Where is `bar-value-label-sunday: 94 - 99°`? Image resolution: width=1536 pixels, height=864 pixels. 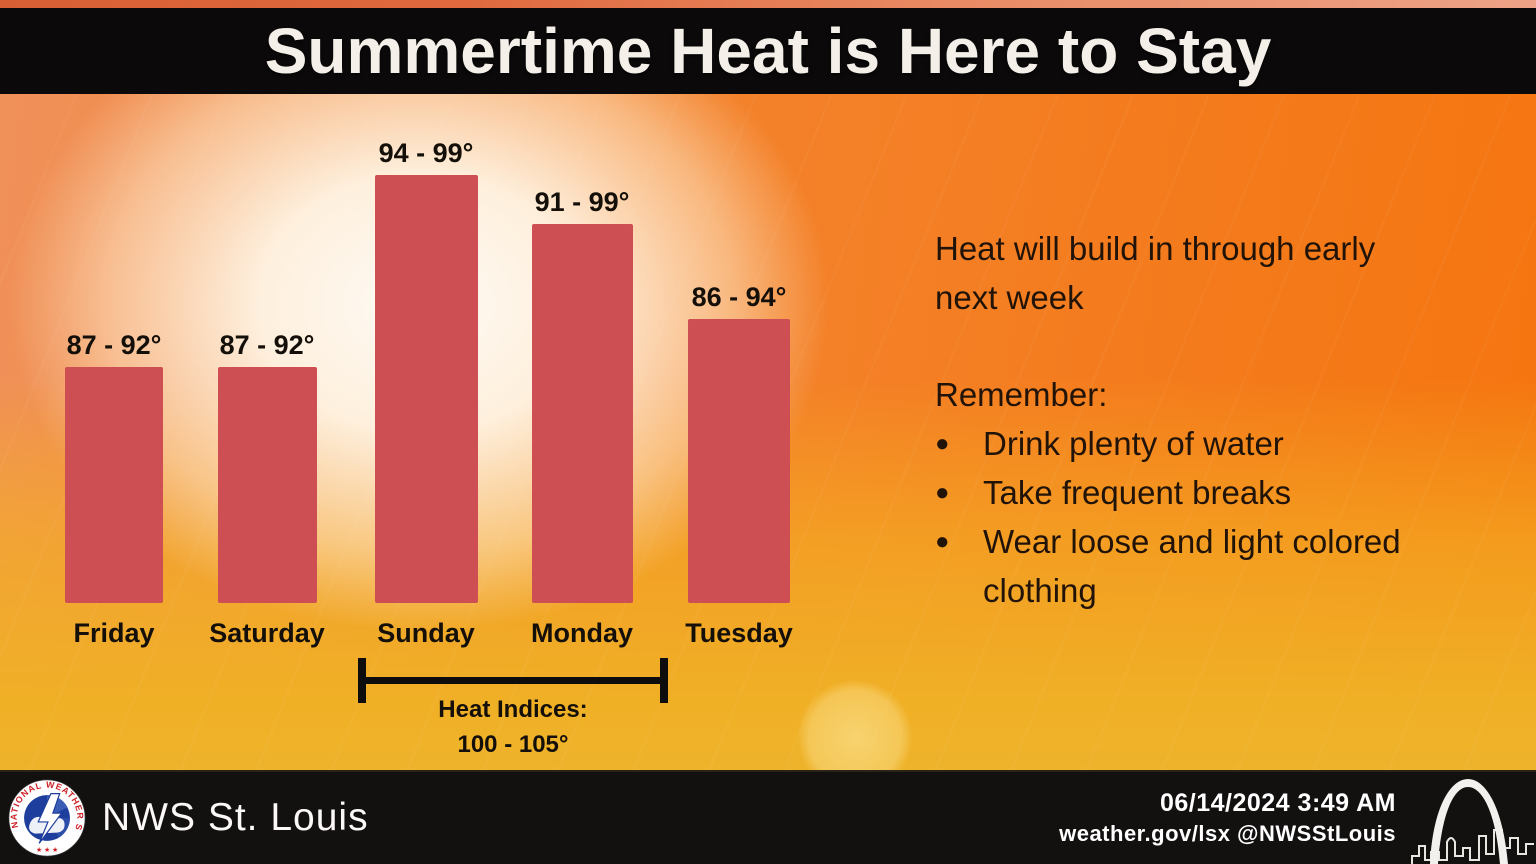
bar-value-label-sunday: 94 - 99° is located at coordinates (426, 153).